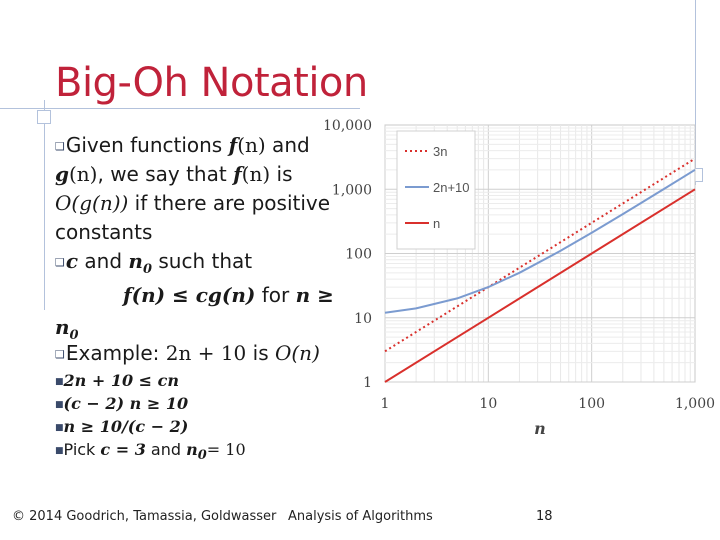  Describe the element at coordinates (174, 174) in the screenshot. I see `body-line-2: g(n), we say that f(n) is` at that location.